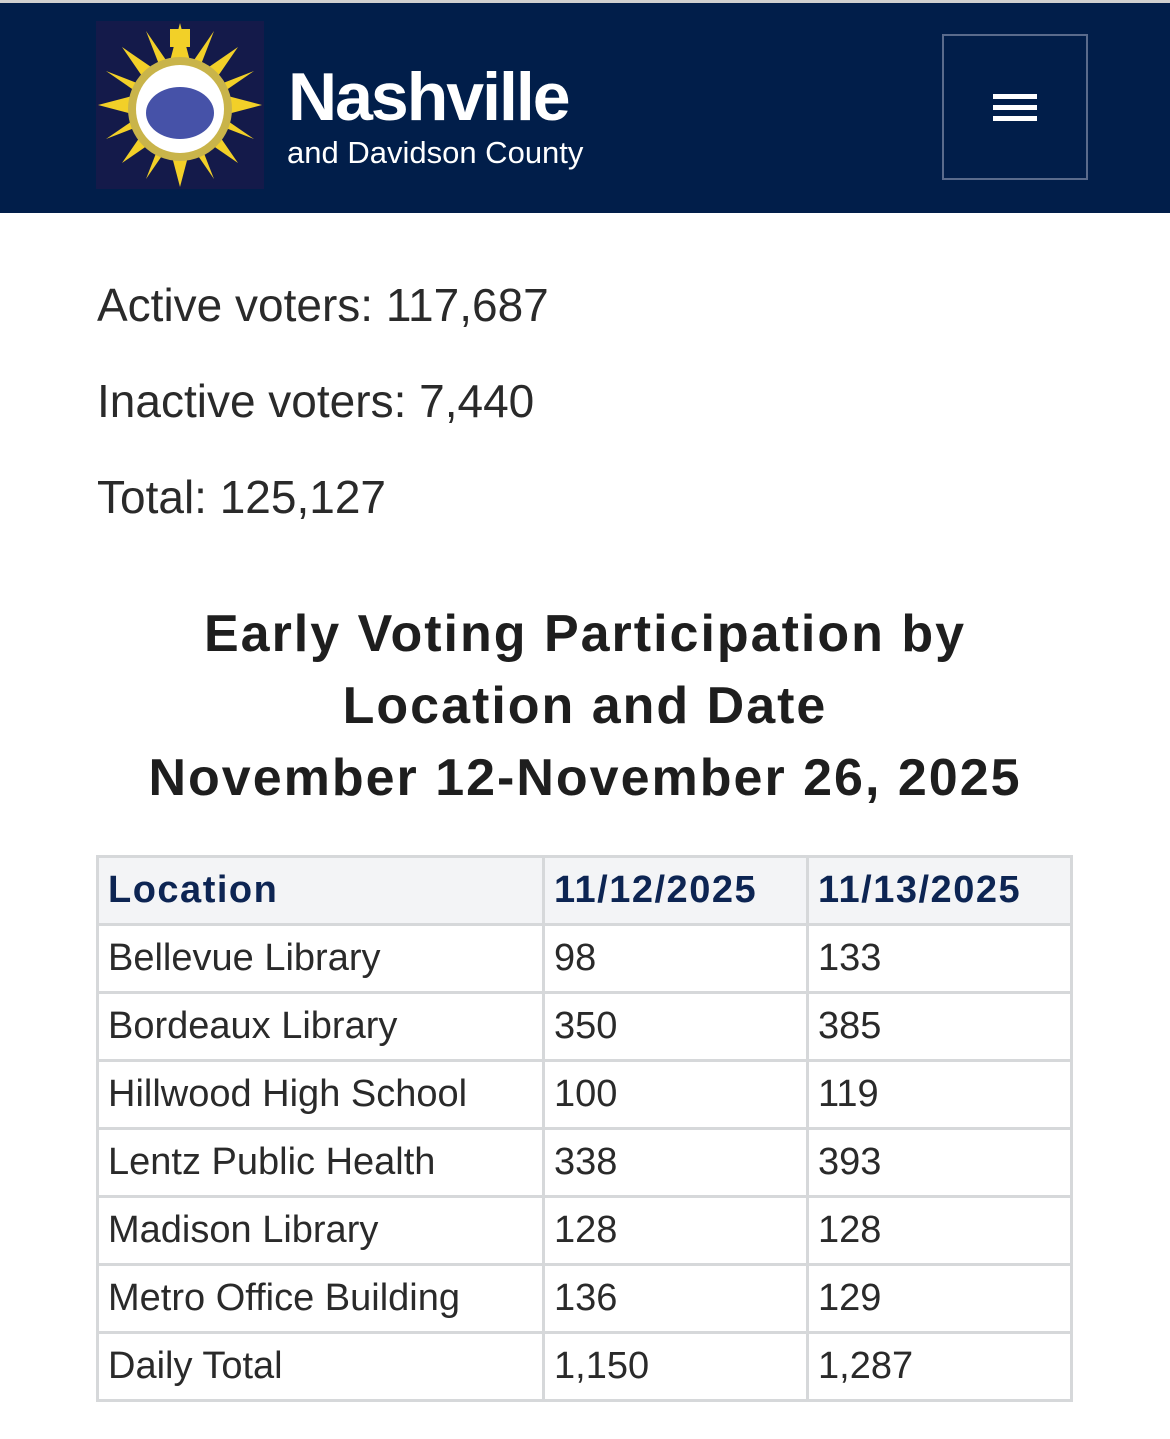  What do you see at coordinates (585, 634) in the screenshot?
I see `heading-line: Early Voting Participation by` at bounding box center [585, 634].